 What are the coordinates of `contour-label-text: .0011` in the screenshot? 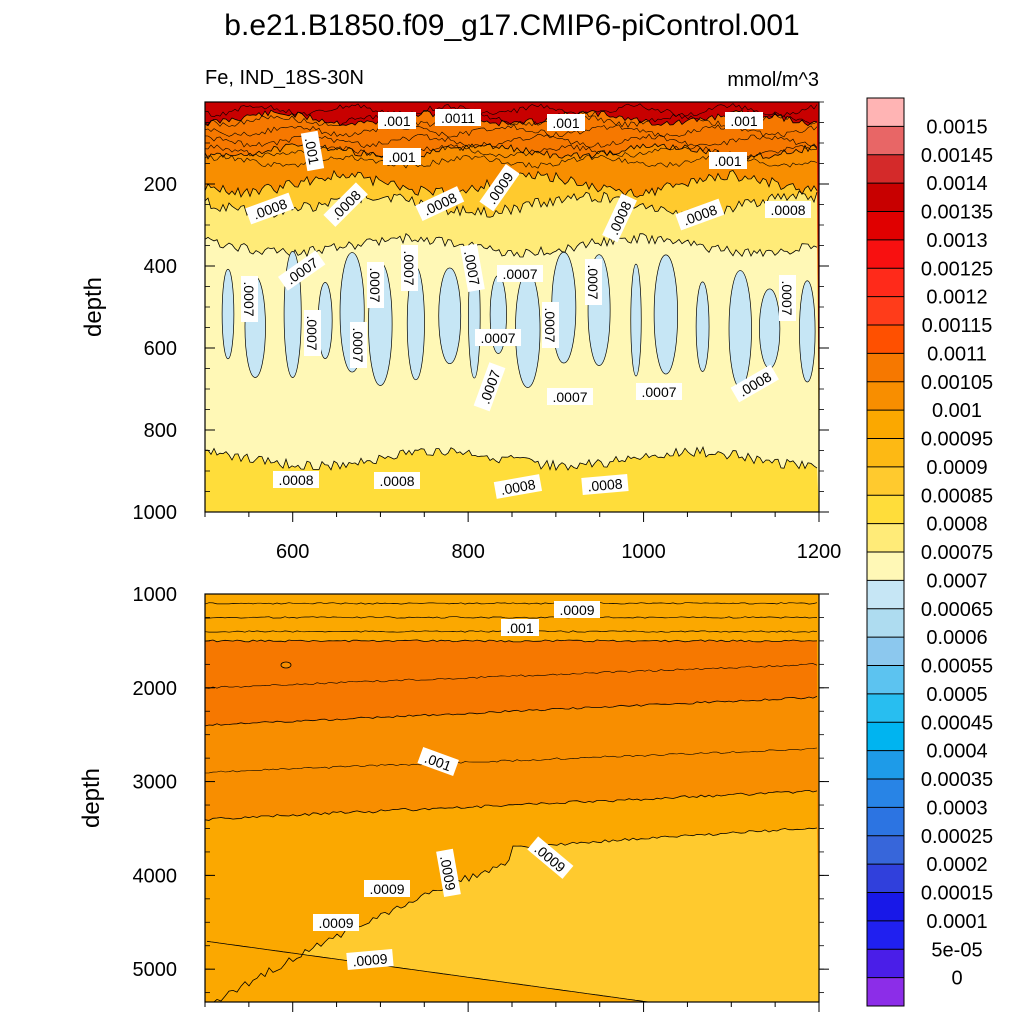 It's located at (458, 118).